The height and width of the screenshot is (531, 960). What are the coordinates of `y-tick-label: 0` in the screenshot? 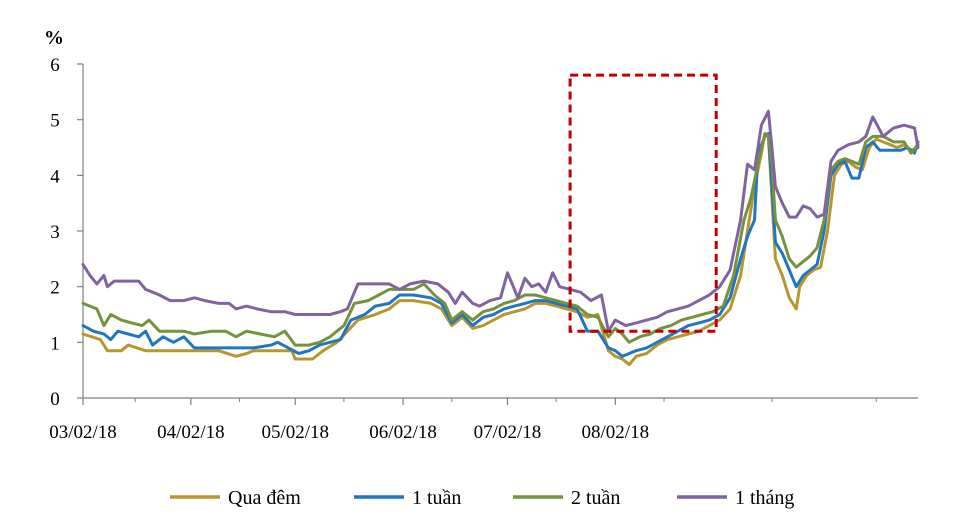 It's located at (55, 399).